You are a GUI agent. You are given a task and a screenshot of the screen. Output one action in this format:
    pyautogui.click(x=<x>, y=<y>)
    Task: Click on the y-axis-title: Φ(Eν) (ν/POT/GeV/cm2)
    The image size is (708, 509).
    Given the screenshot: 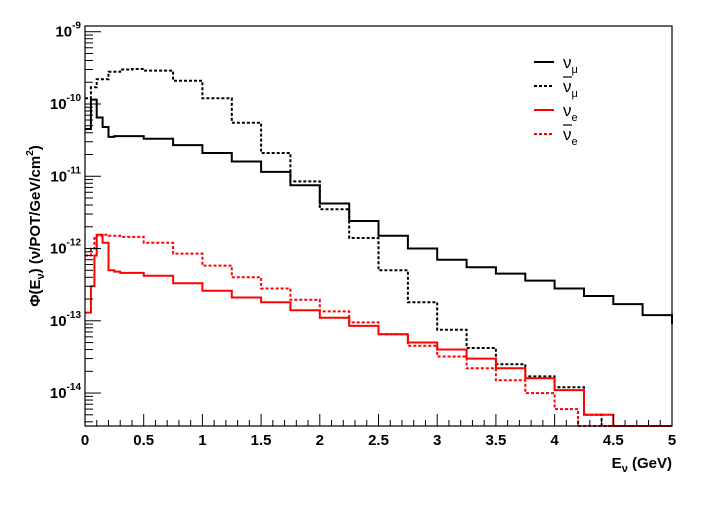 What is the action you would take?
    pyautogui.click(x=36, y=226)
    